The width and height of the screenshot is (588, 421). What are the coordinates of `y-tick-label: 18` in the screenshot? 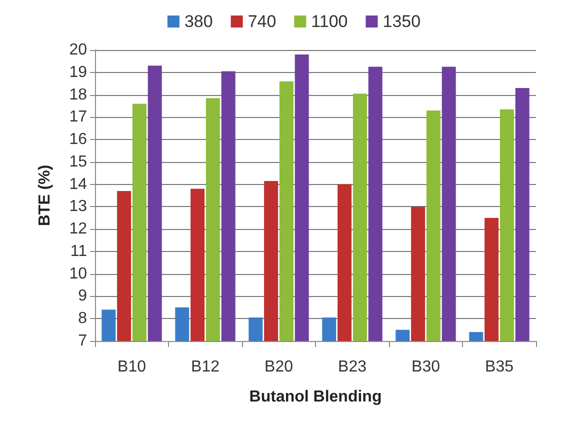 It's located at (78, 95).